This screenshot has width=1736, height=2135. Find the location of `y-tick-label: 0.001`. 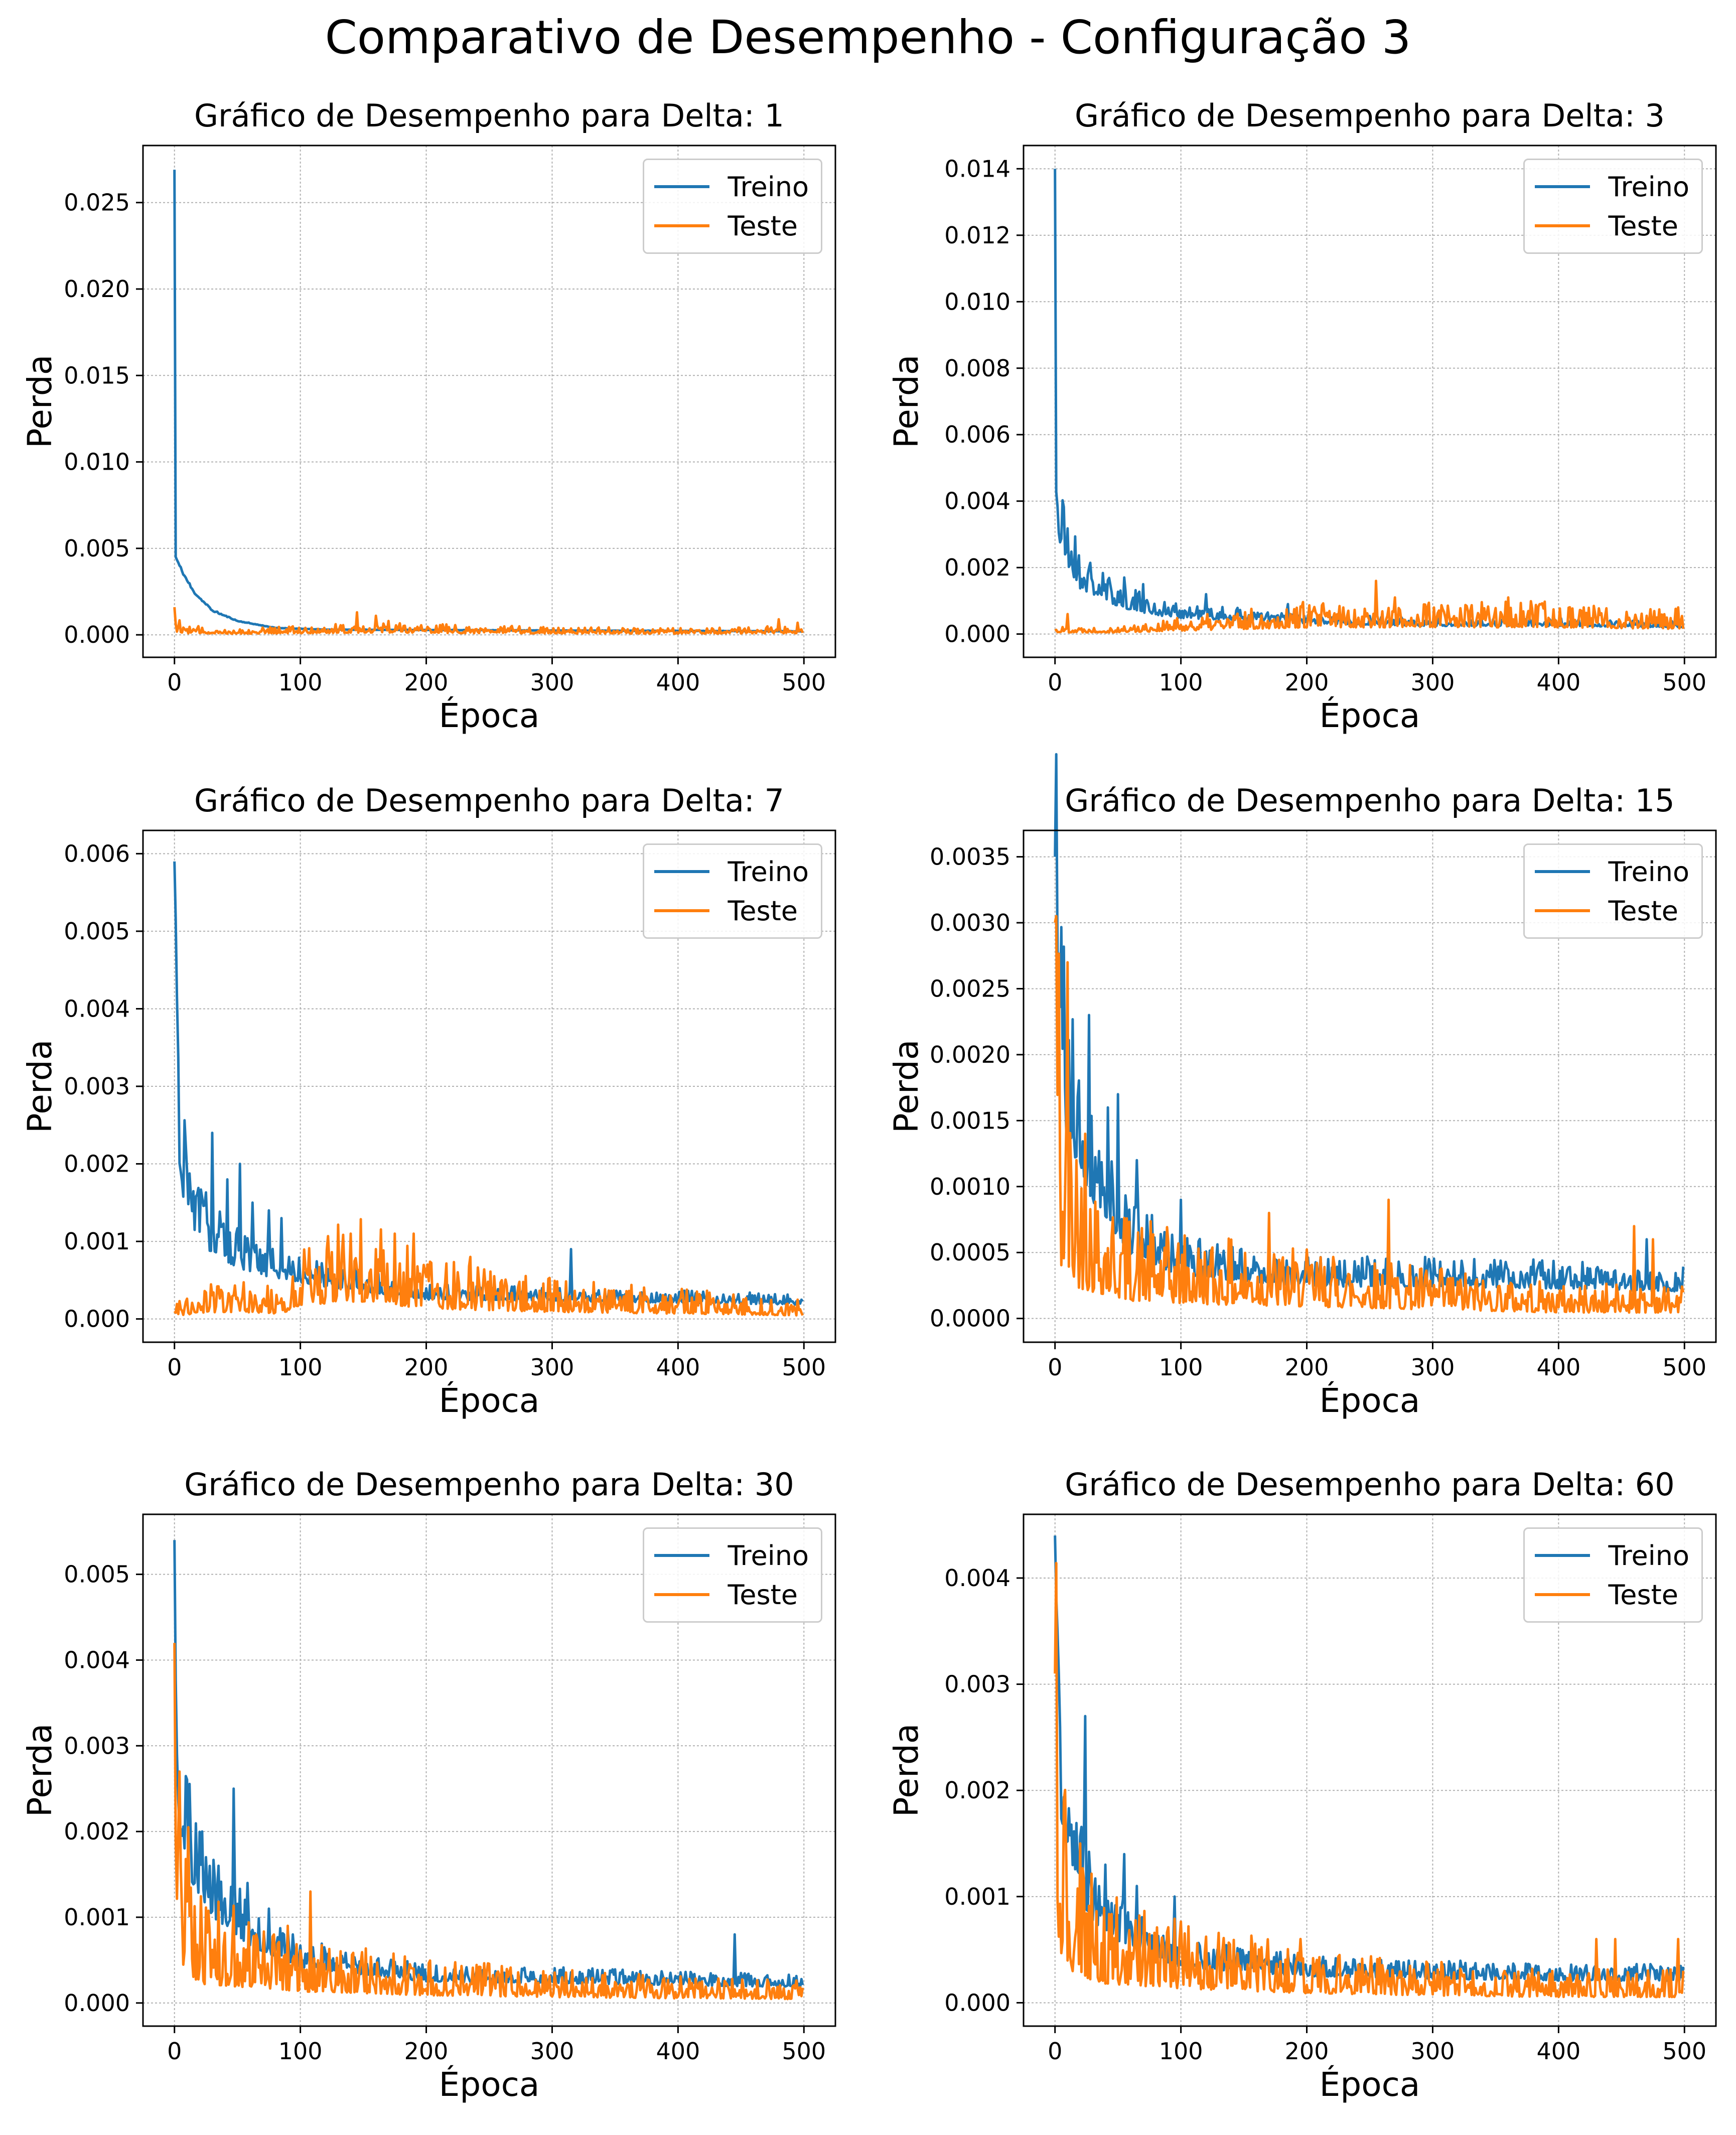

y-tick-label: 0.001 is located at coordinates (97, 1241).